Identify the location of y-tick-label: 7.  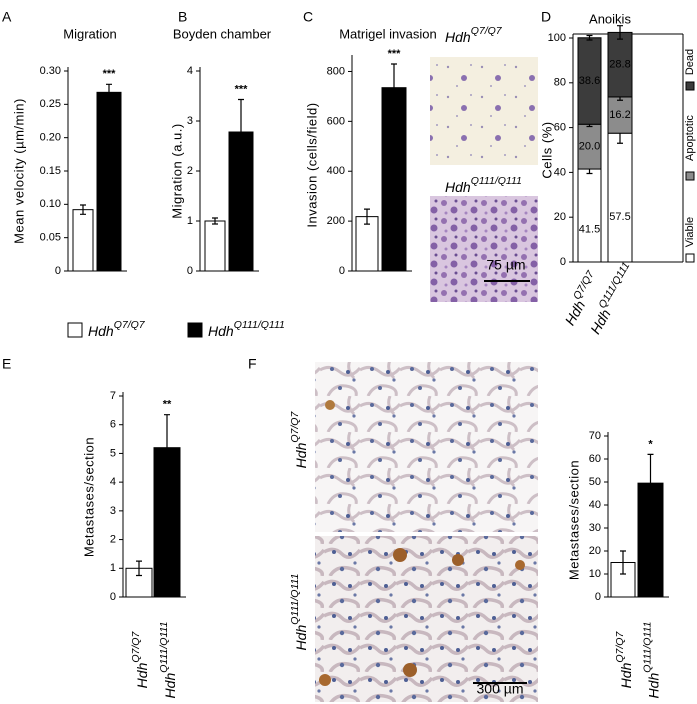
(113, 396).